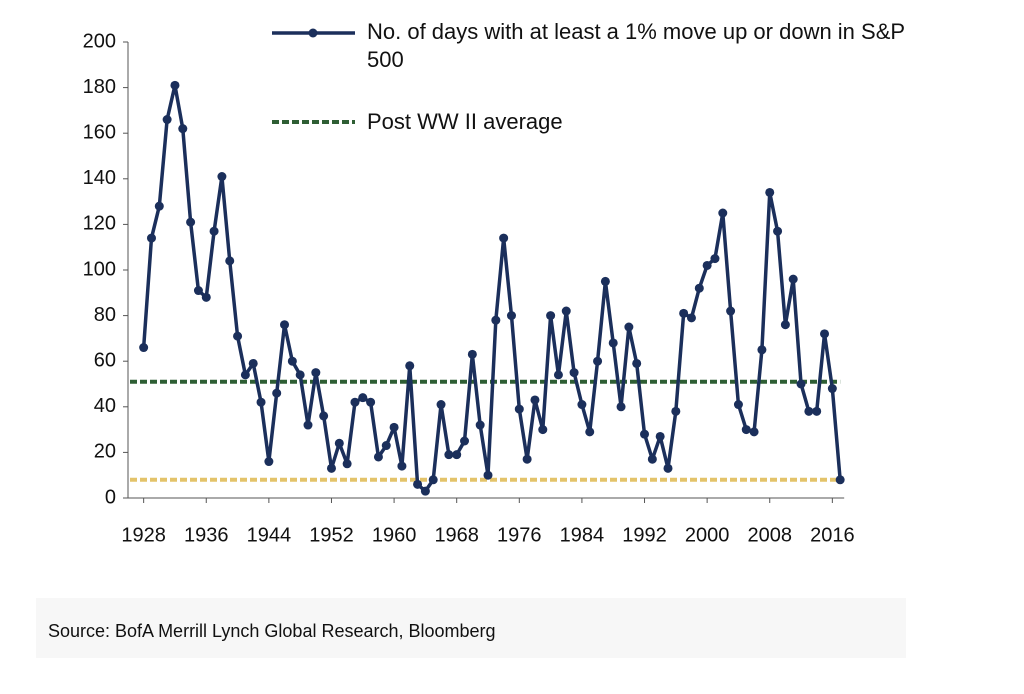  Describe the element at coordinates (99, 132) in the screenshot. I see `y-tick-label: 160` at that location.